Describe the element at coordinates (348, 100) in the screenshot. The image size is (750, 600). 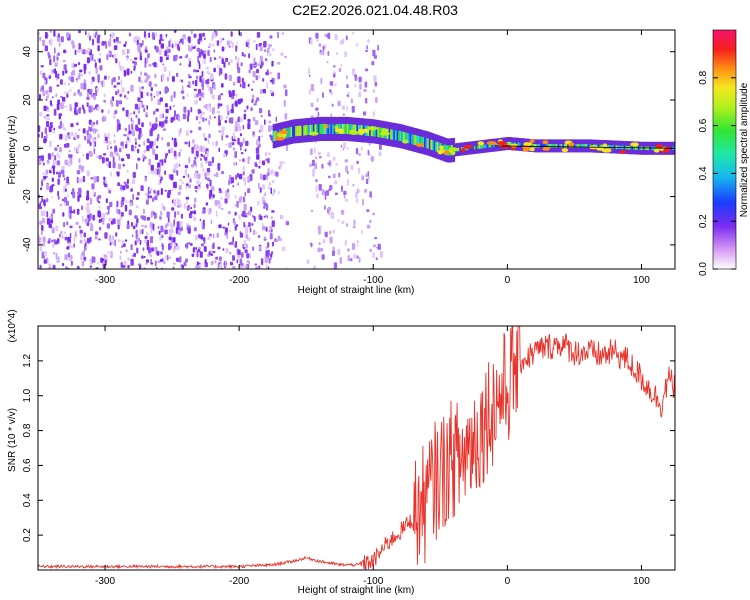
I see `top-y-tick: 20` at that location.